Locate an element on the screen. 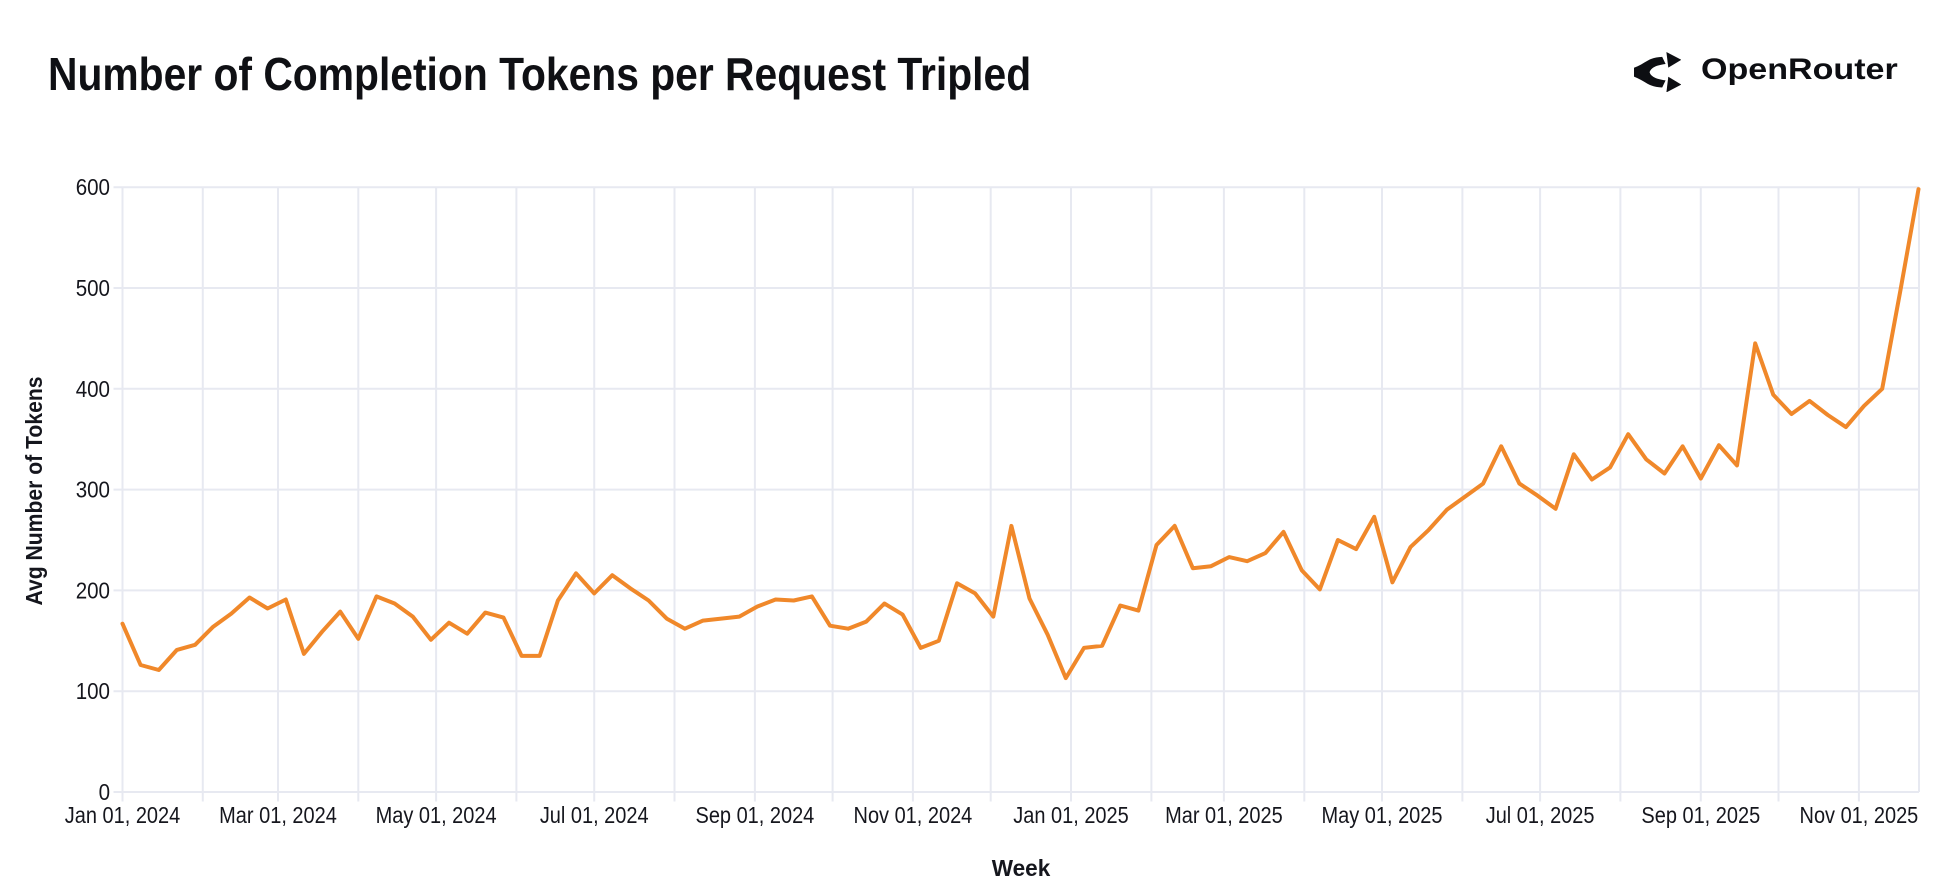 Image resolution: width=1942 pixels, height=882 pixels. svg-text: May 01, 2024 is located at coordinates (436, 814).